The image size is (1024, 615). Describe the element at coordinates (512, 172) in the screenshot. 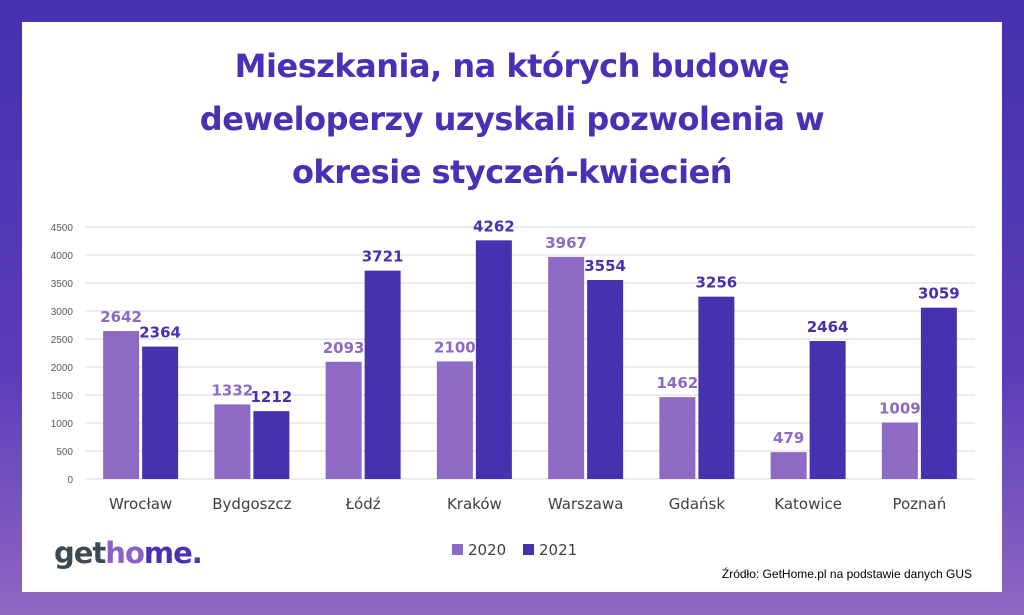

I see `title-line-3: okresie styczeń-kwiecień` at that location.